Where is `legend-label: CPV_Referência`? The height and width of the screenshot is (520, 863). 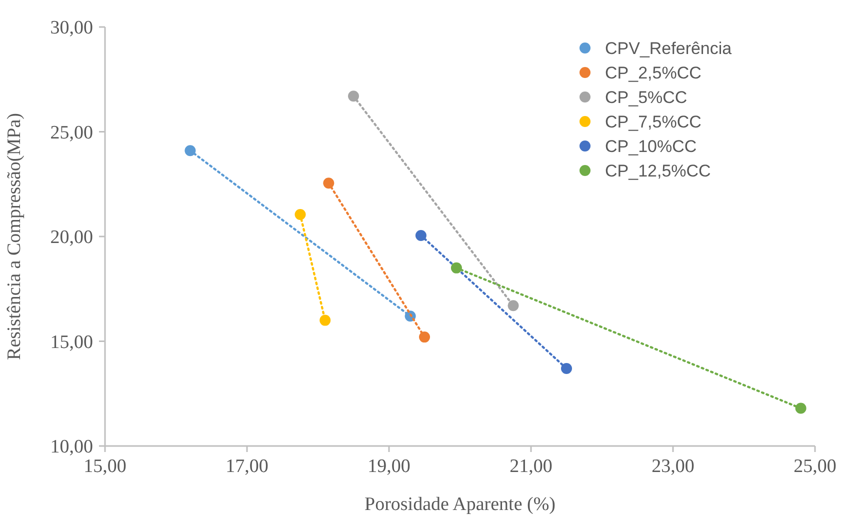
legend-label: CPV_Referência is located at coordinates (668, 48).